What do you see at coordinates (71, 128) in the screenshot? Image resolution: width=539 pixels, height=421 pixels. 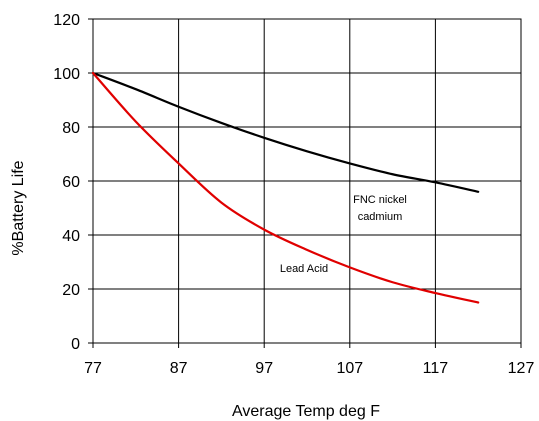 I see `y-tick-label: 80` at bounding box center [71, 128].